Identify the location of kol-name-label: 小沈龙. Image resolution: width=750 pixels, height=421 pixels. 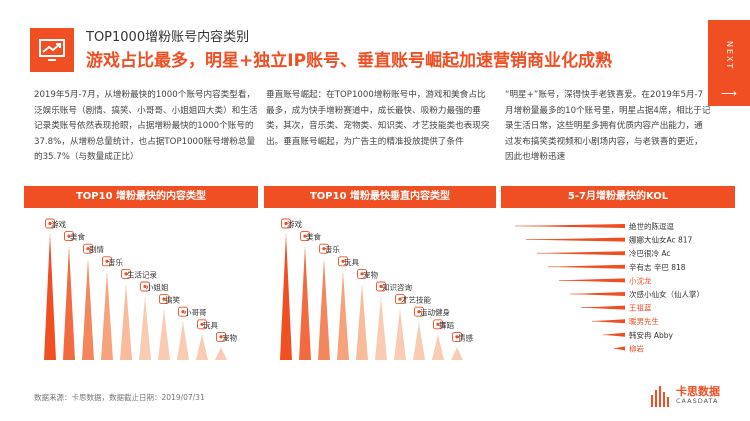
(640, 280).